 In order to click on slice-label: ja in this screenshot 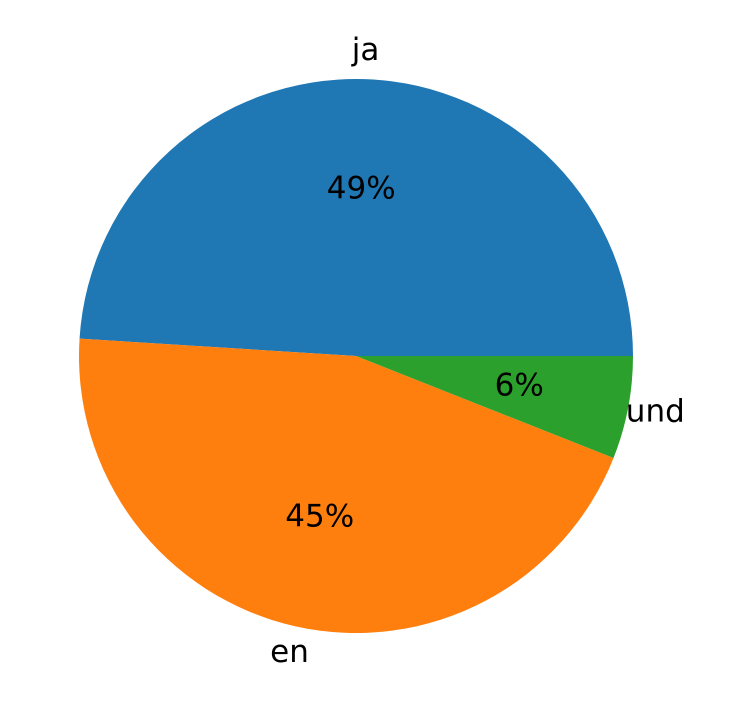, I will do `click(365, 50)`.